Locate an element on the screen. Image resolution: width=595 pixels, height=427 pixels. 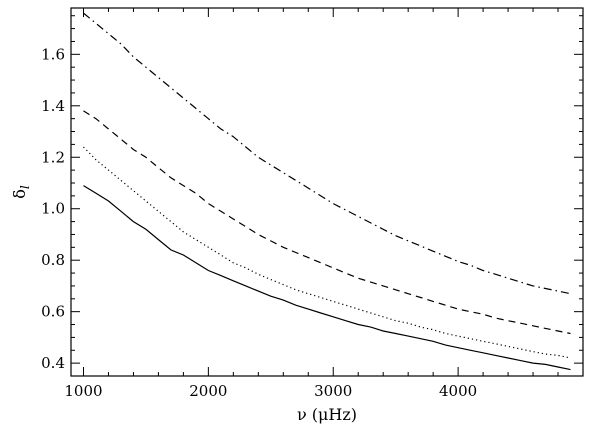
y-tick-label: 1.2 is located at coordinates (53, 157).